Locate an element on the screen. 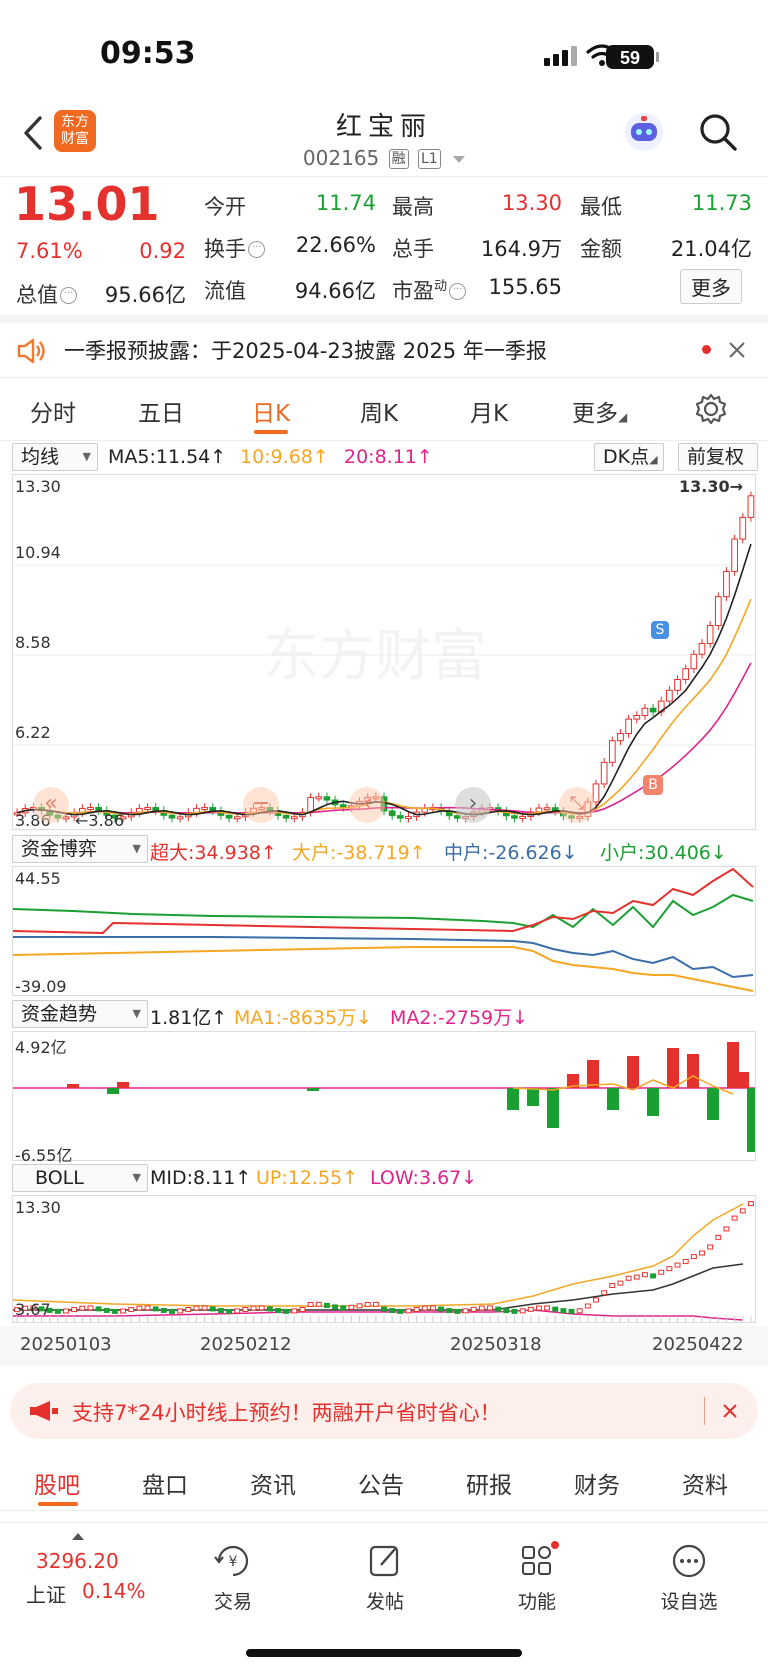 The image size is (768, 1670). tab-daily-k: 日K is located at coordinates (271, 414).